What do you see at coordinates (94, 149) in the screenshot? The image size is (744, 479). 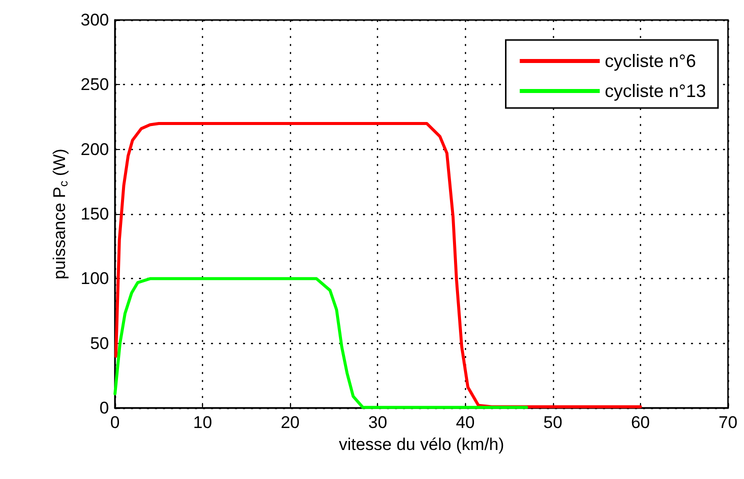 I see `y-tick-label: 200` at bounding box center [94, 149].